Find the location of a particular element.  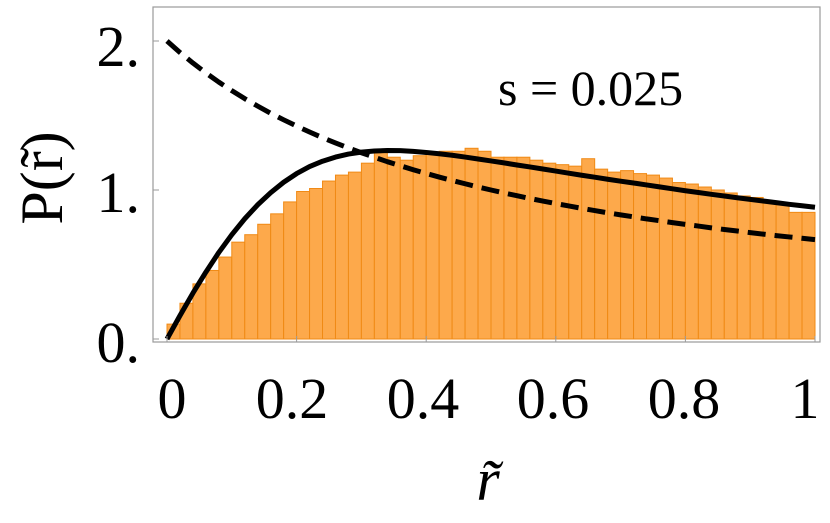

y-tick-label-0: 0. is located at coordinates (119, 342).